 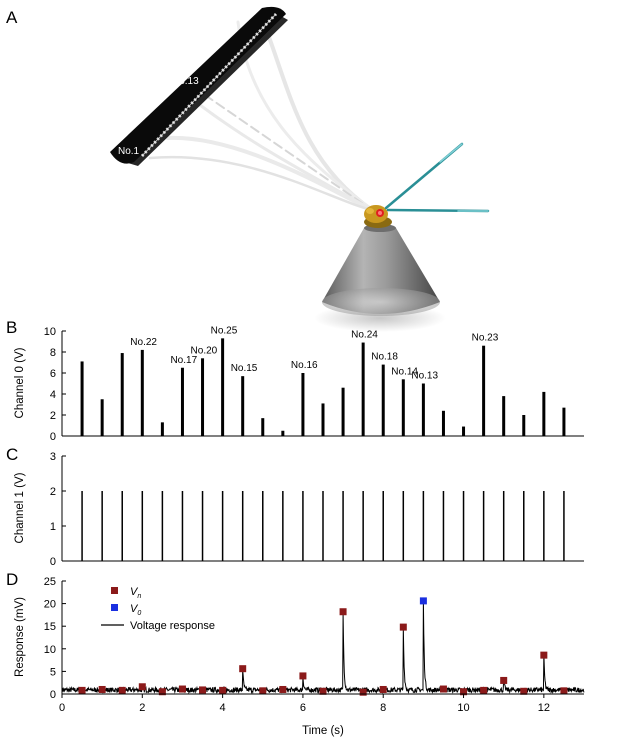 I want to click on chart-d-ytick-label: 20, so click(x=50, y=605).